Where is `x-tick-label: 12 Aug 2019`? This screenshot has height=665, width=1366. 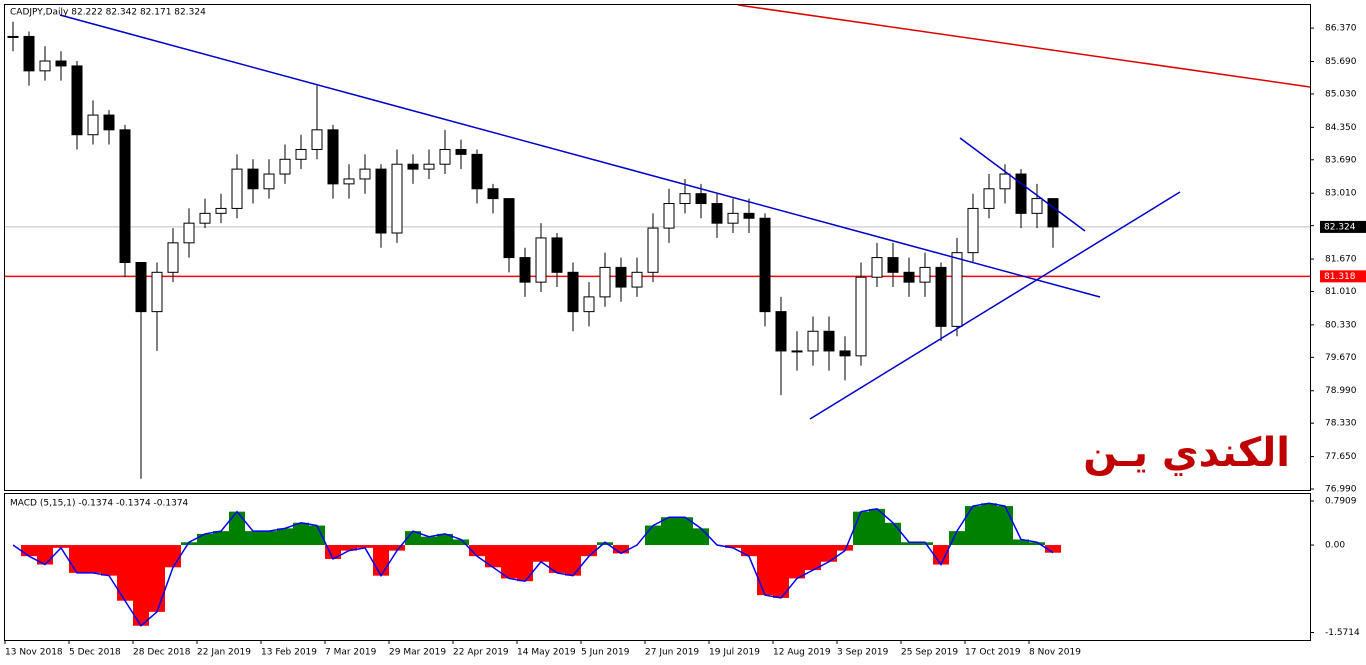 x-tick-label: 12 Aug 2019 is located at coordinates (802, 653).